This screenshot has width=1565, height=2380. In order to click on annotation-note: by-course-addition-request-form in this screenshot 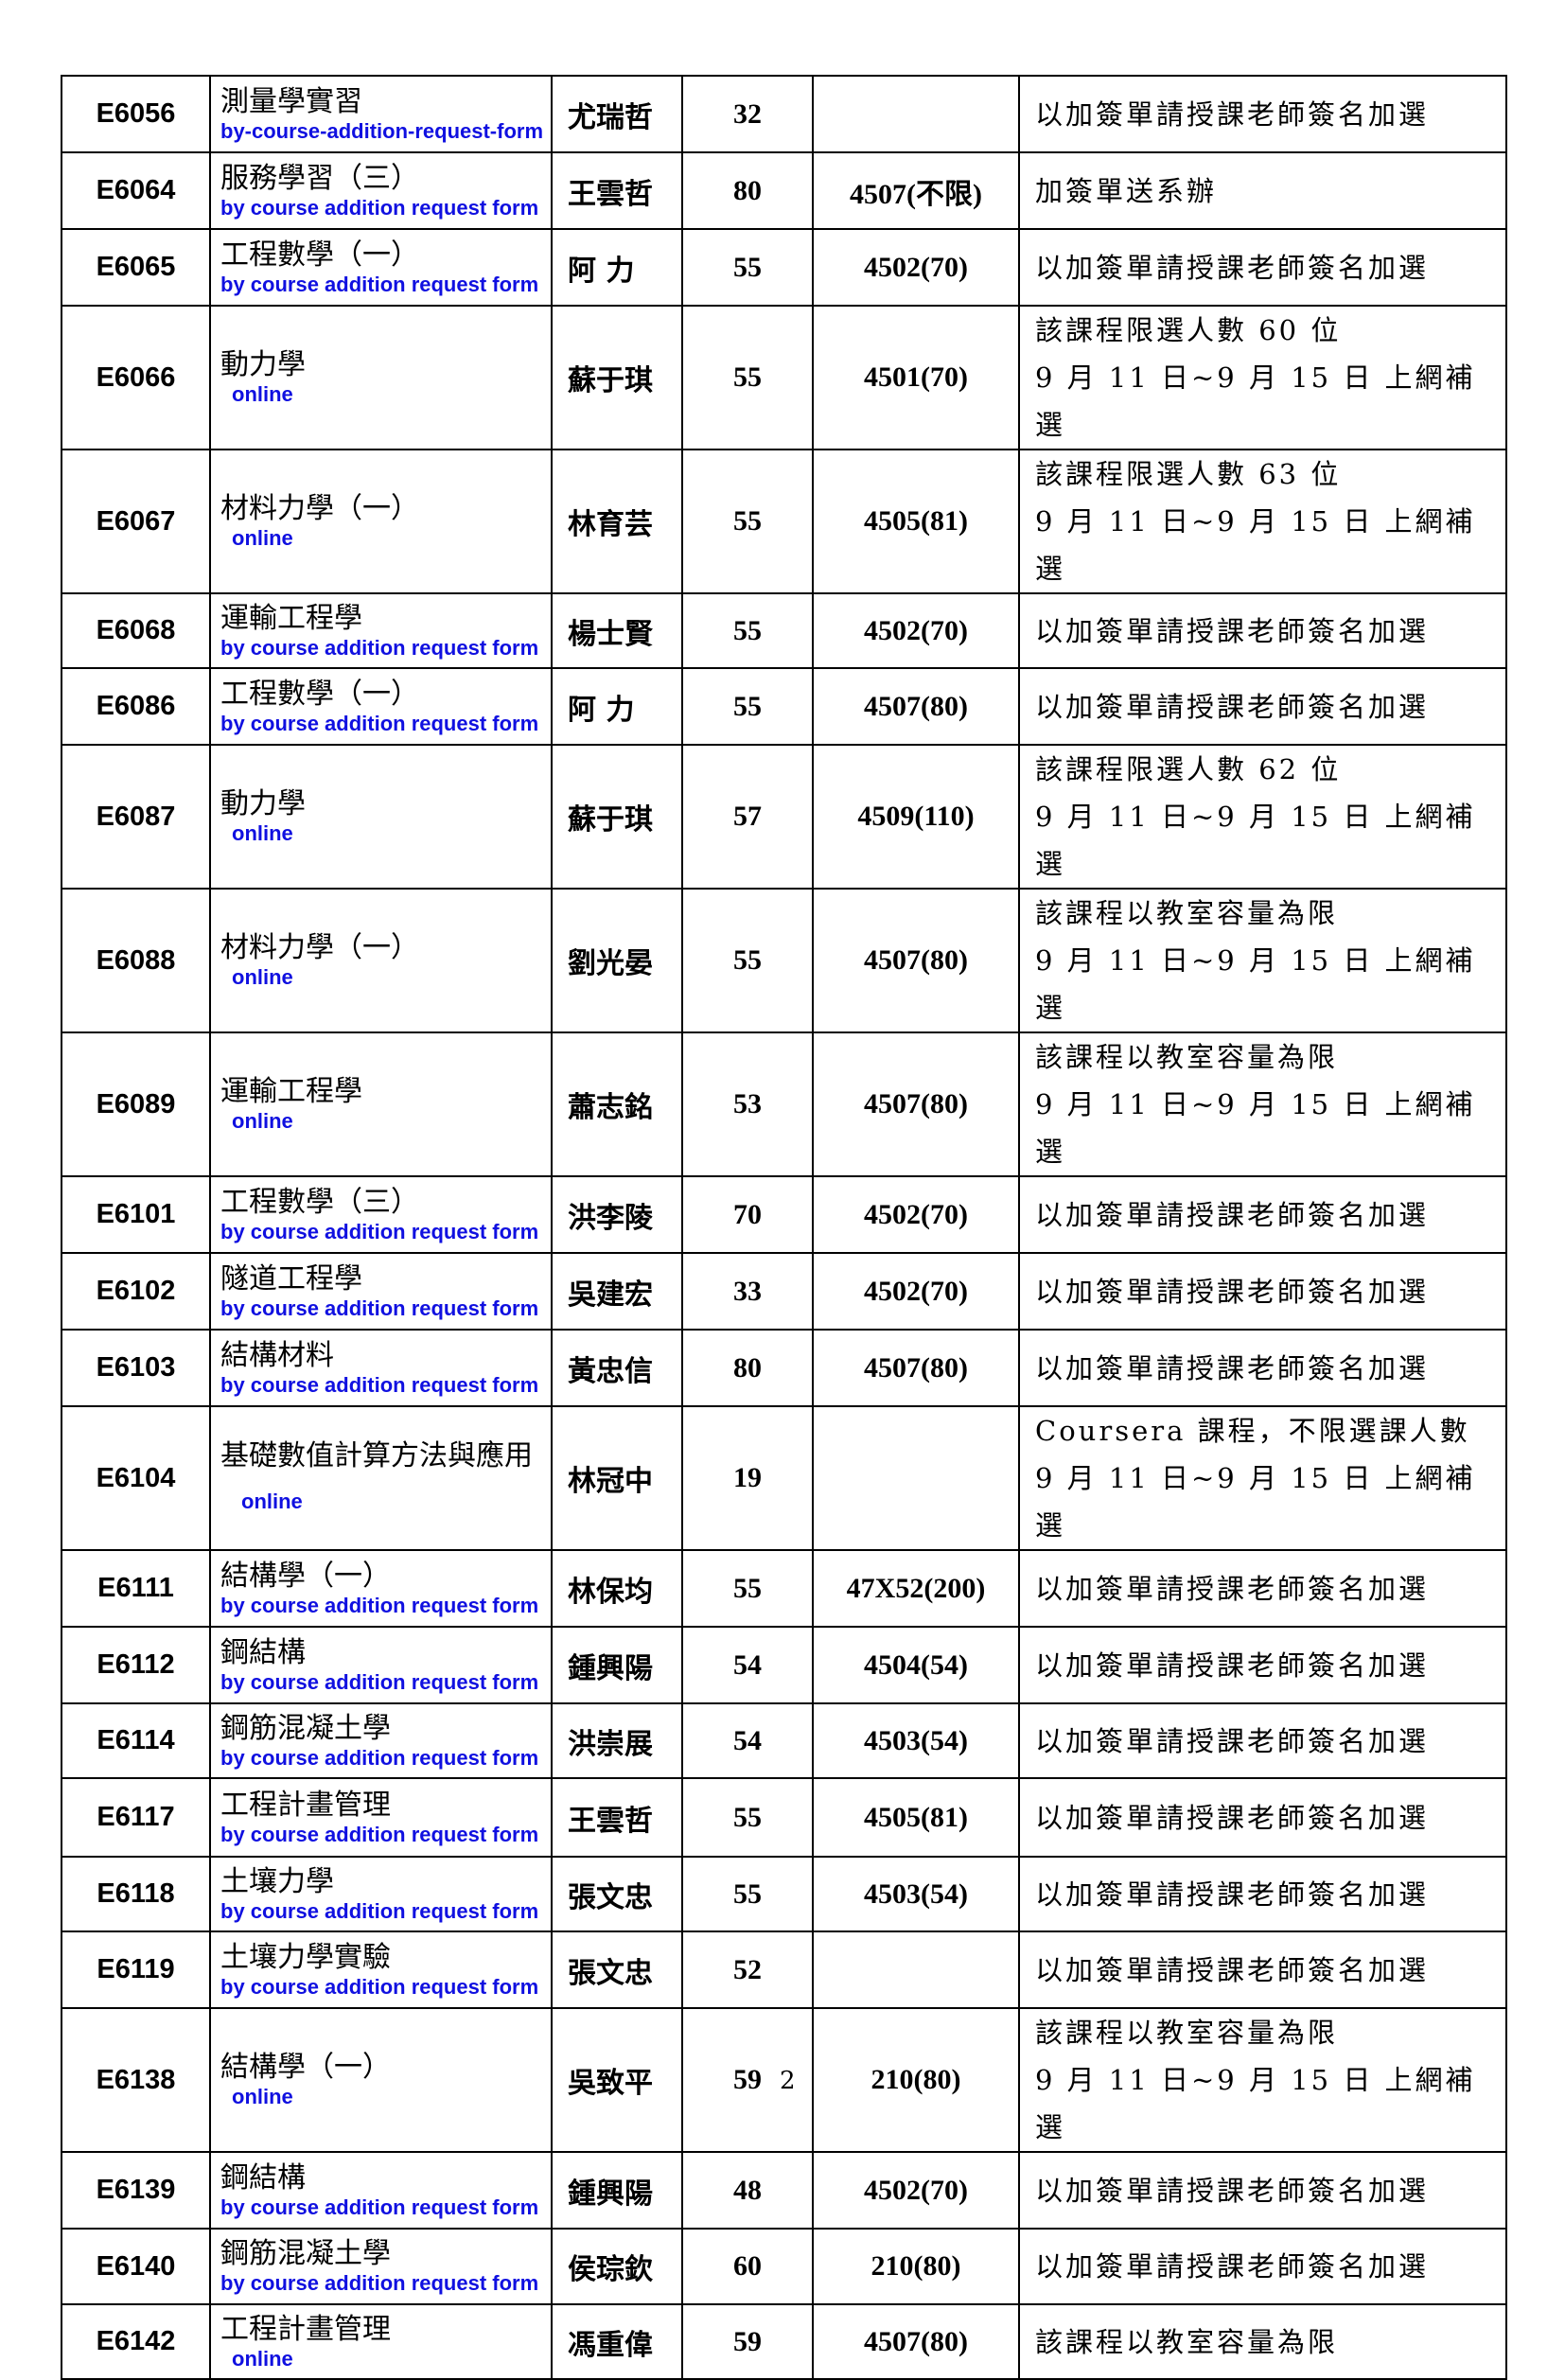, I will do `click(382, 130)`.